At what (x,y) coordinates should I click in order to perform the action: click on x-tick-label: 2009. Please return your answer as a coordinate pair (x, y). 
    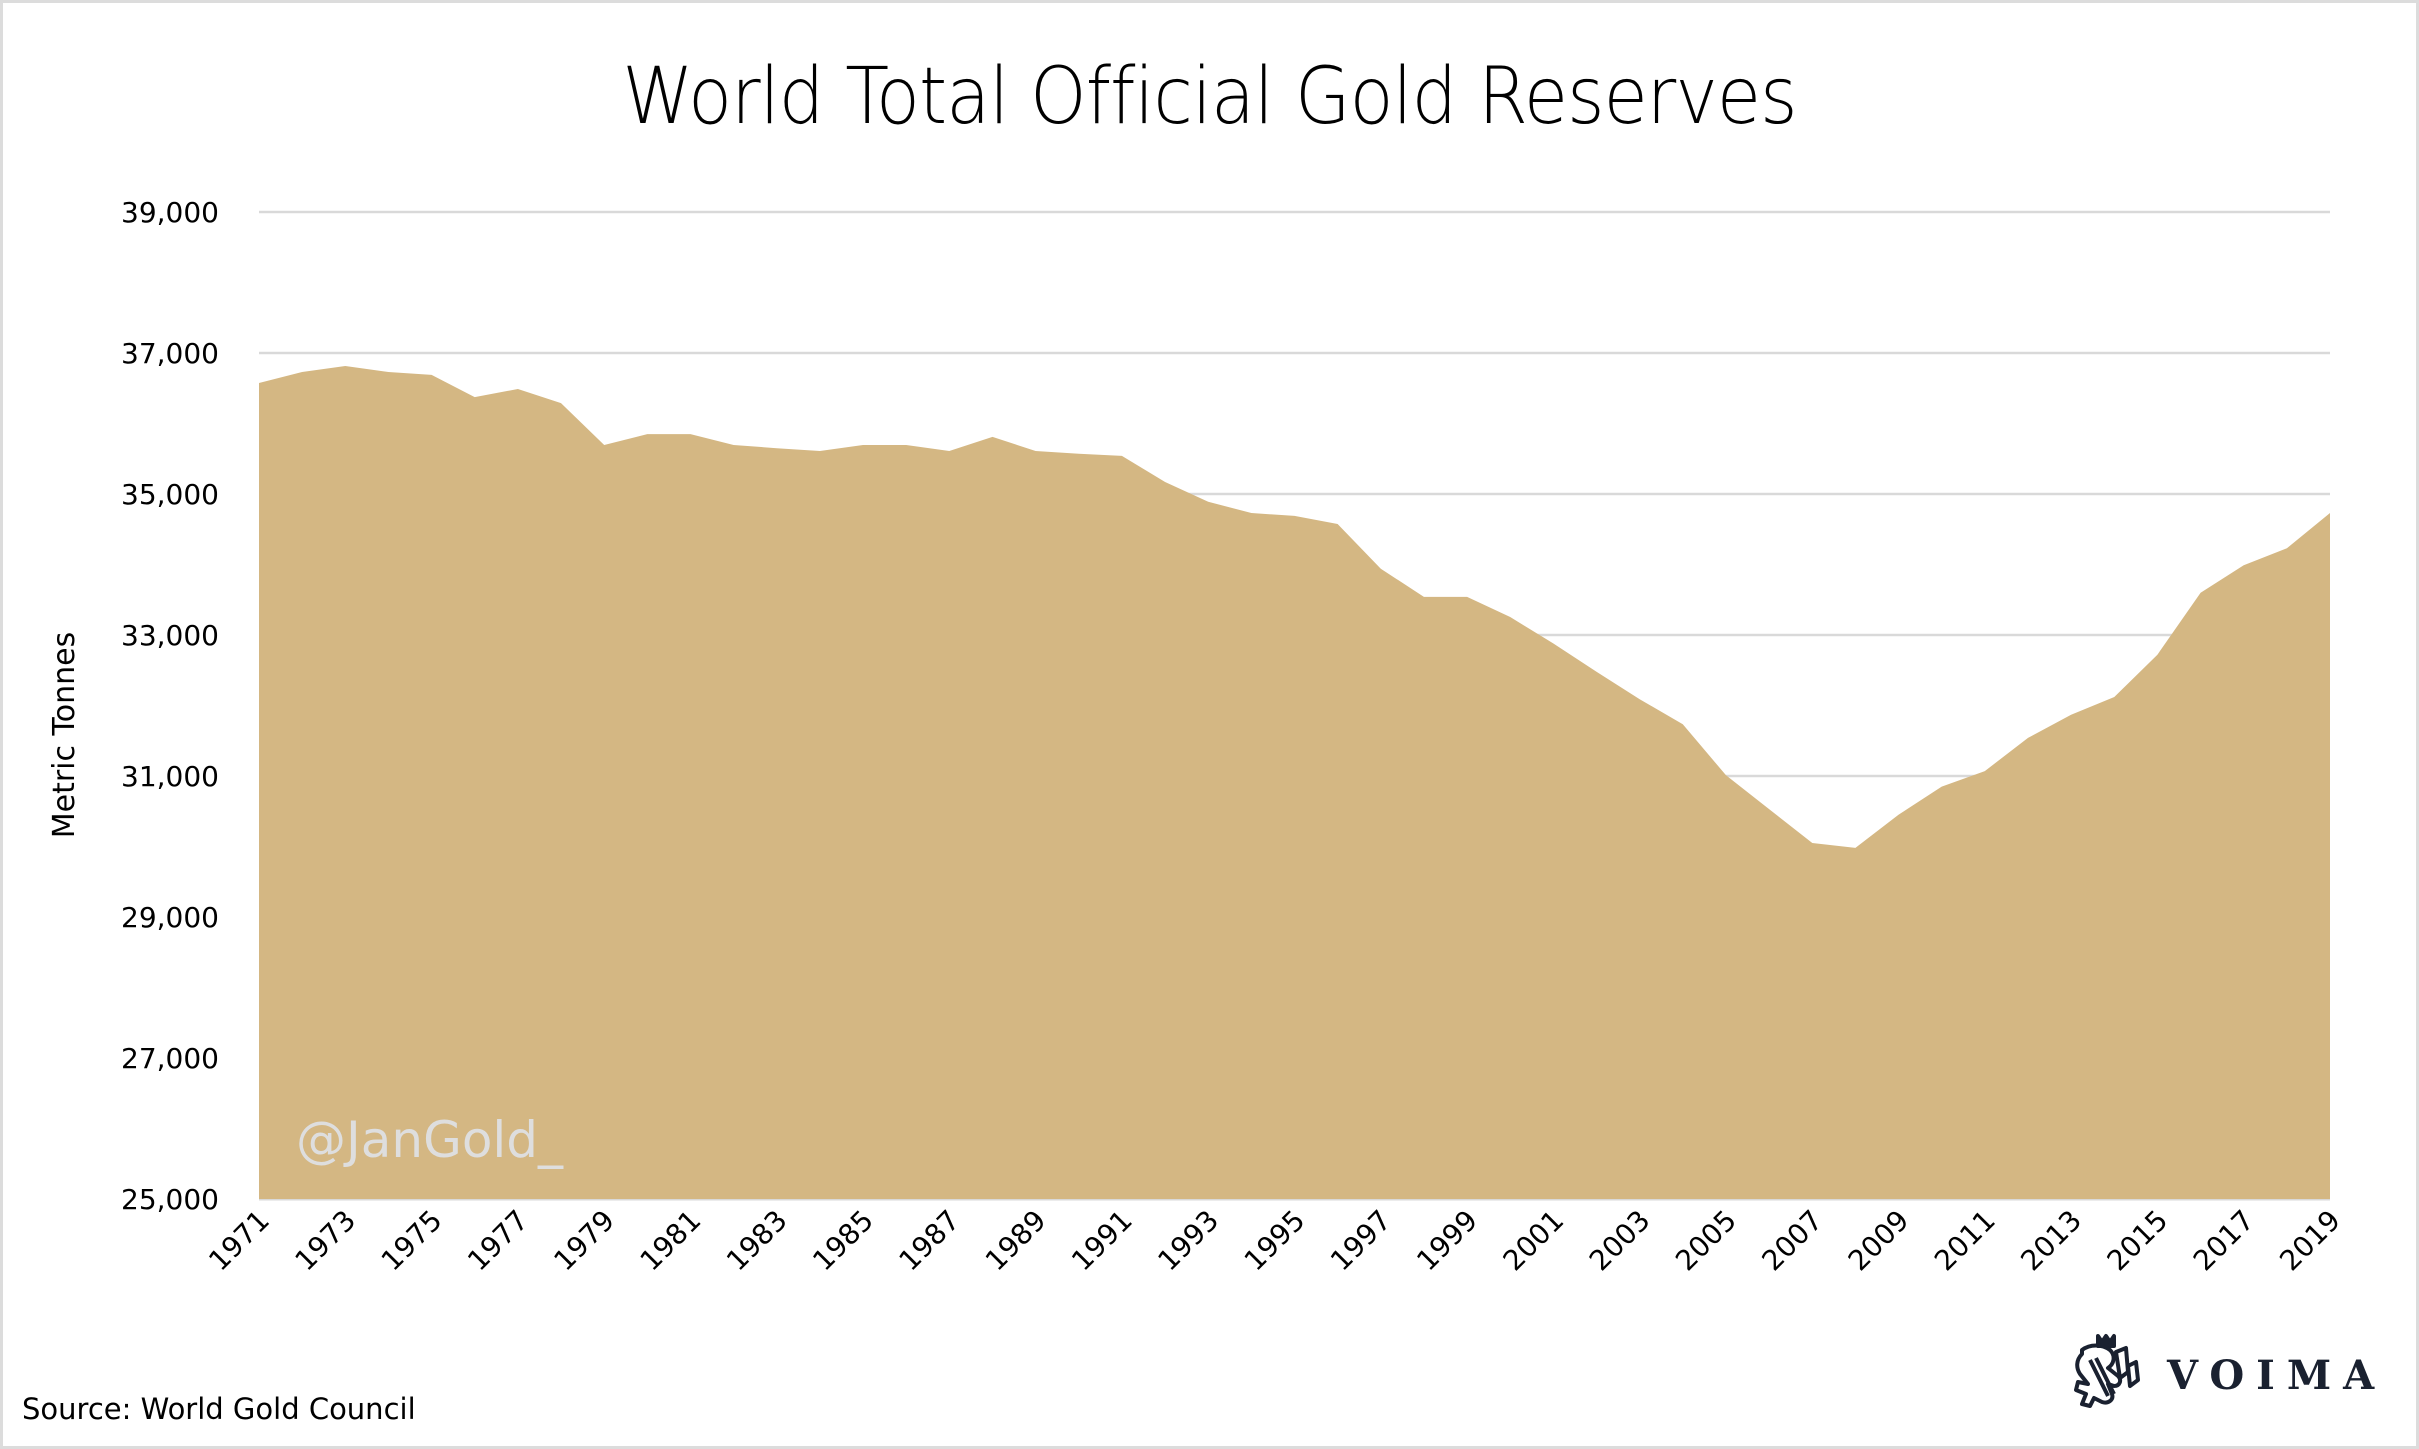
    Looking at the image, I should click on (1879, 1241).